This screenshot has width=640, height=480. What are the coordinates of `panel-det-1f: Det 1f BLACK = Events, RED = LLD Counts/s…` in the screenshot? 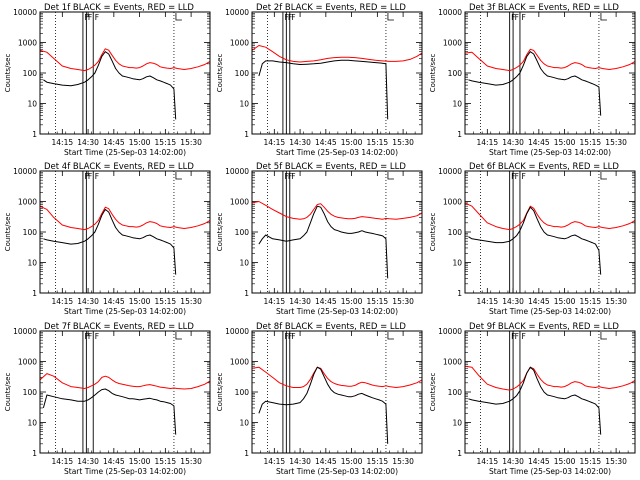 It's located at (107, 80).